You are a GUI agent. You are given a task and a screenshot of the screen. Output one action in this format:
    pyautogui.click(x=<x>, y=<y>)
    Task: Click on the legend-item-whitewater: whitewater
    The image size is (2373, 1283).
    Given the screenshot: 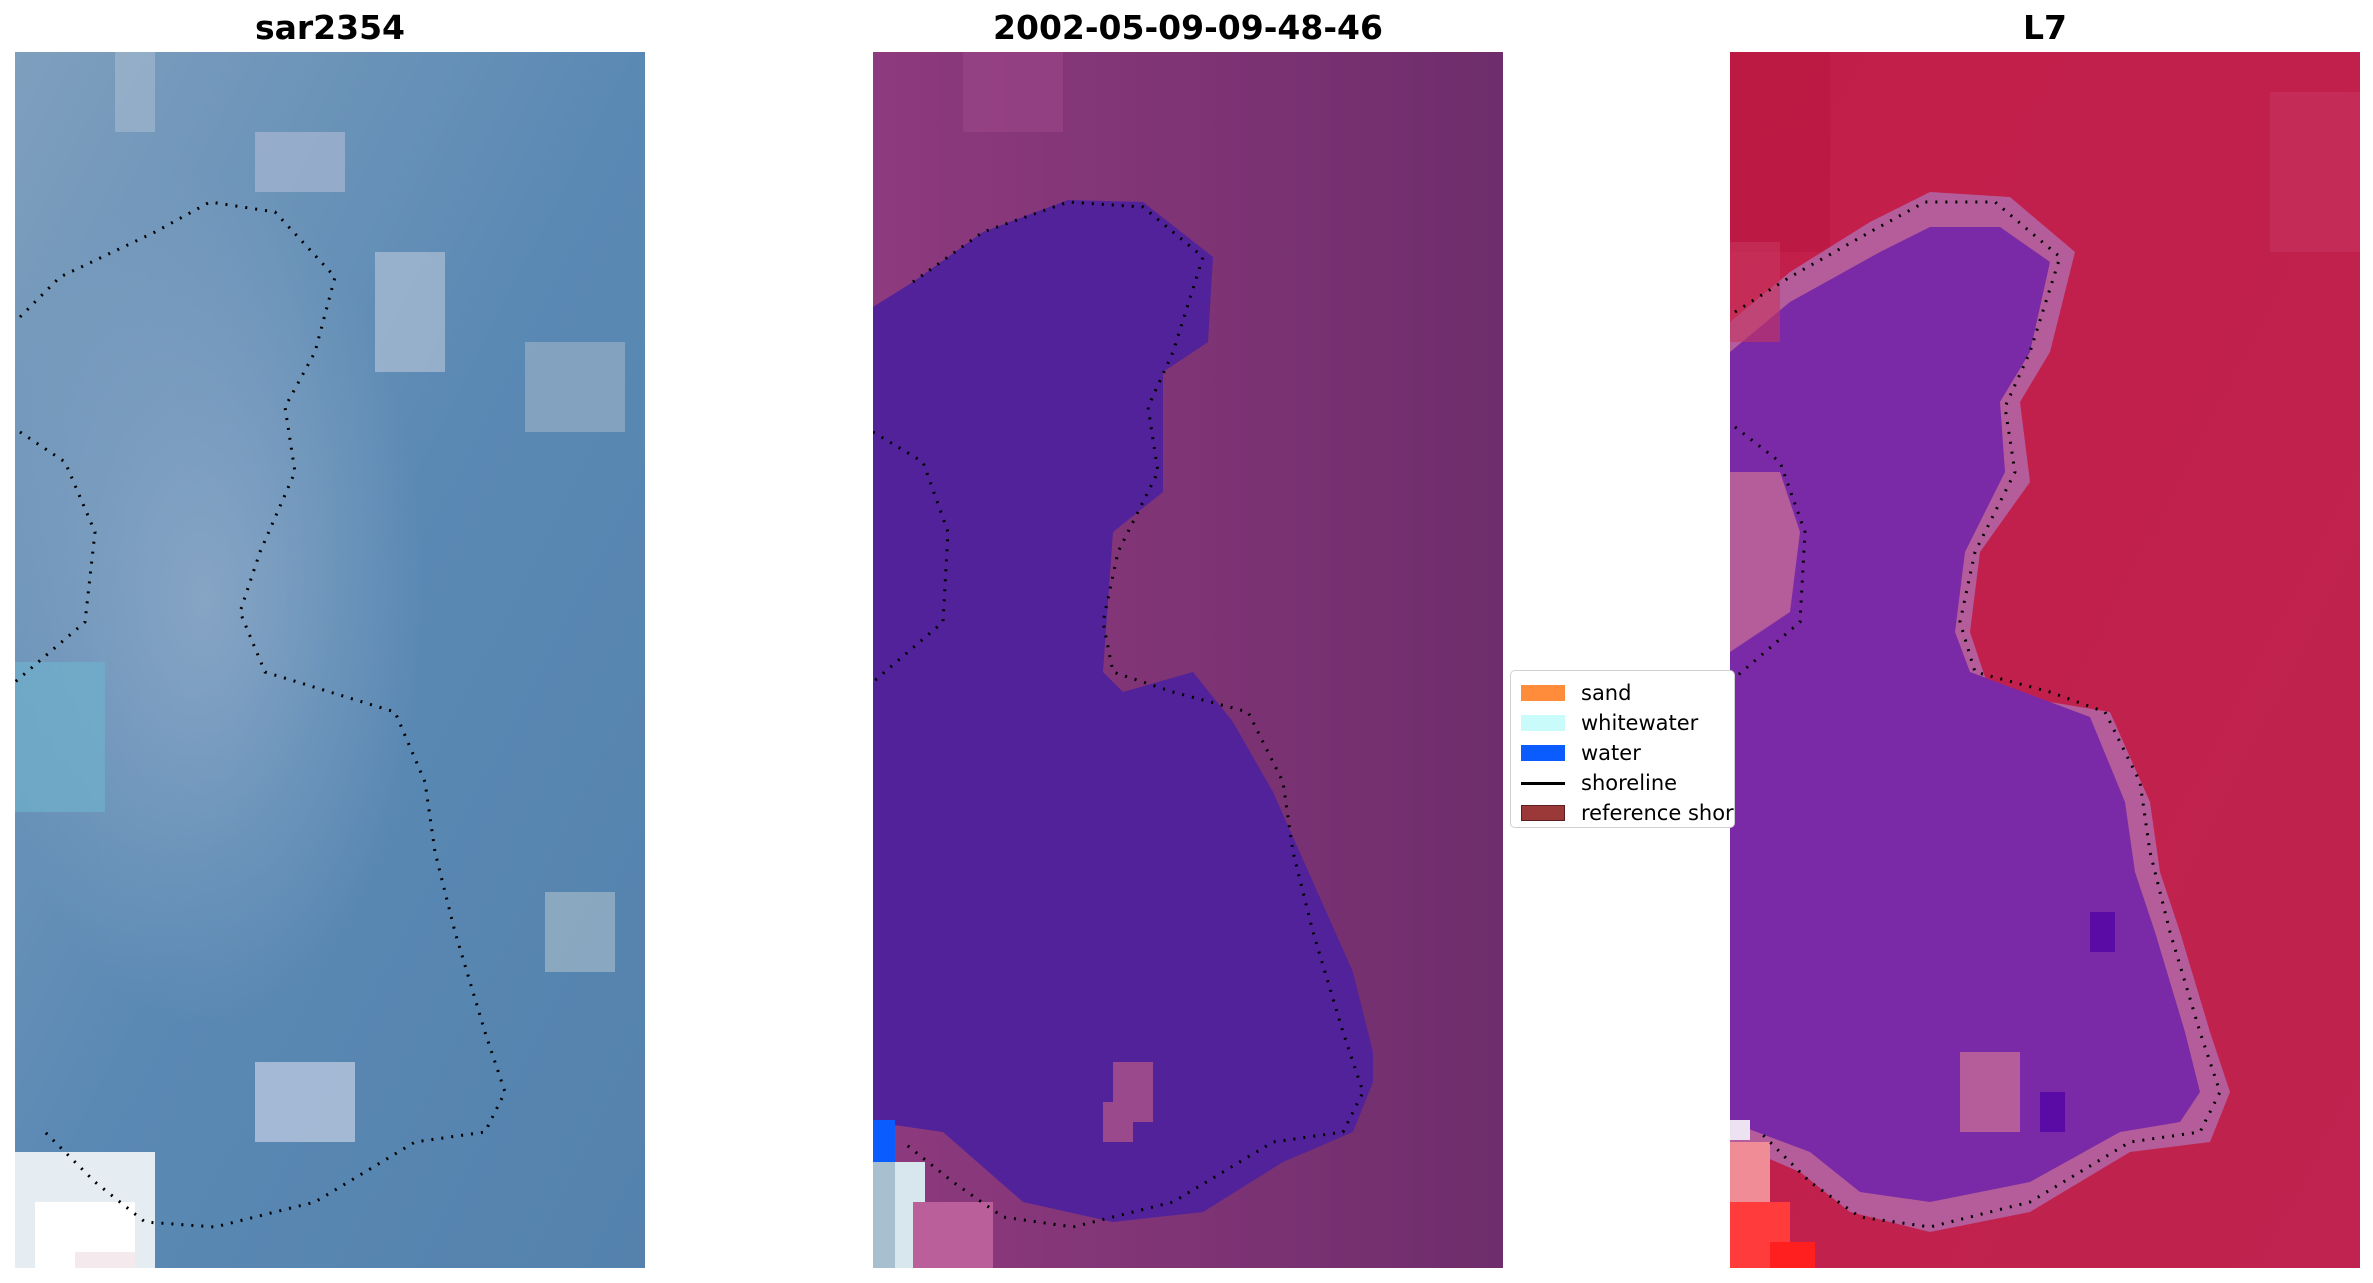 What is the action you would take?
    pyautogui.click(x=1609, y=723)
    